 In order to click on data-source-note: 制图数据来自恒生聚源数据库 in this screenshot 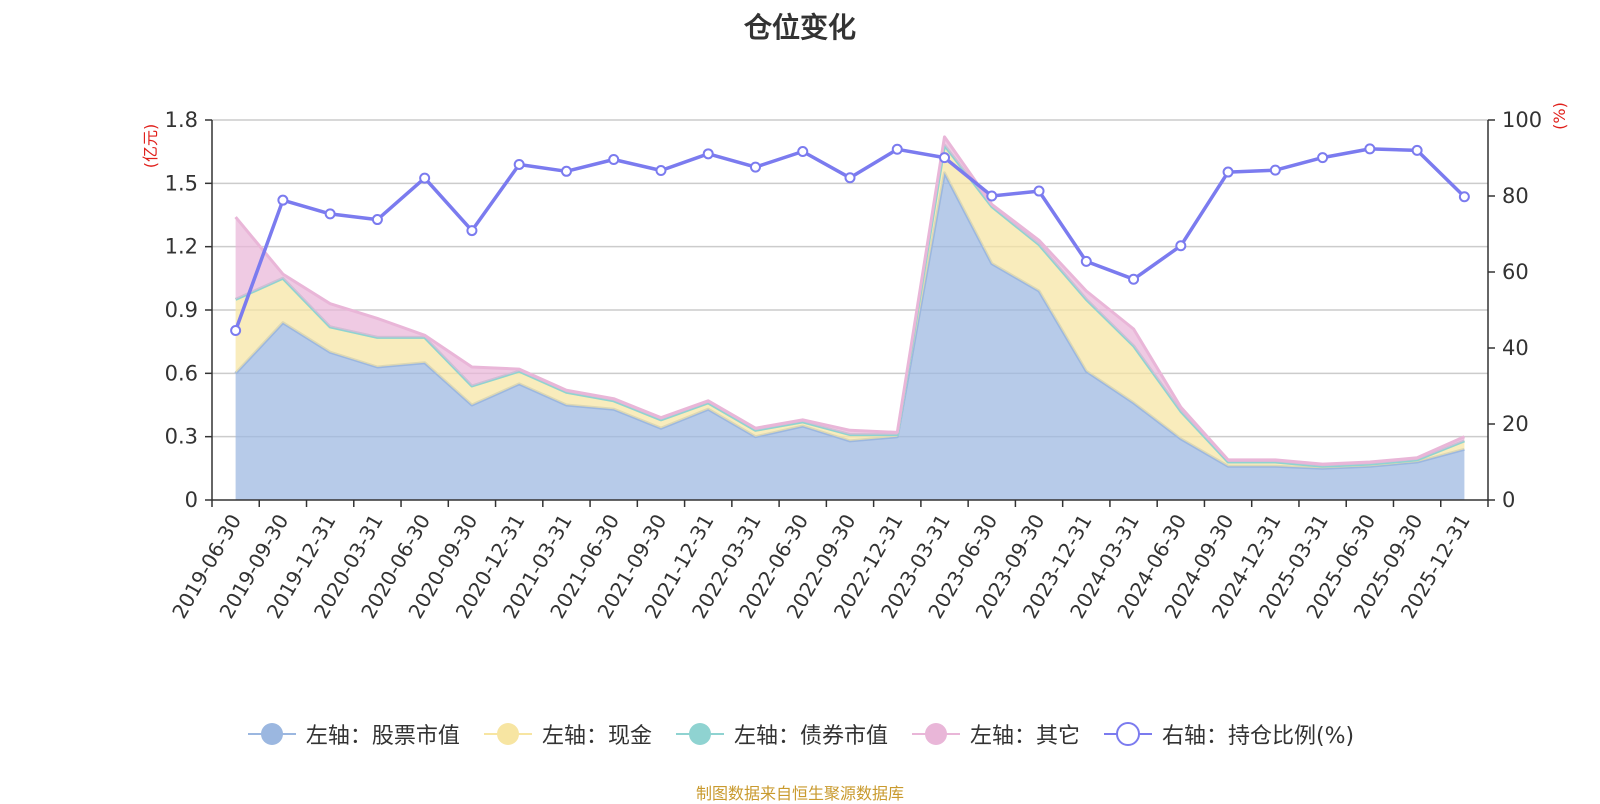, I will do `click(799, 793)`.